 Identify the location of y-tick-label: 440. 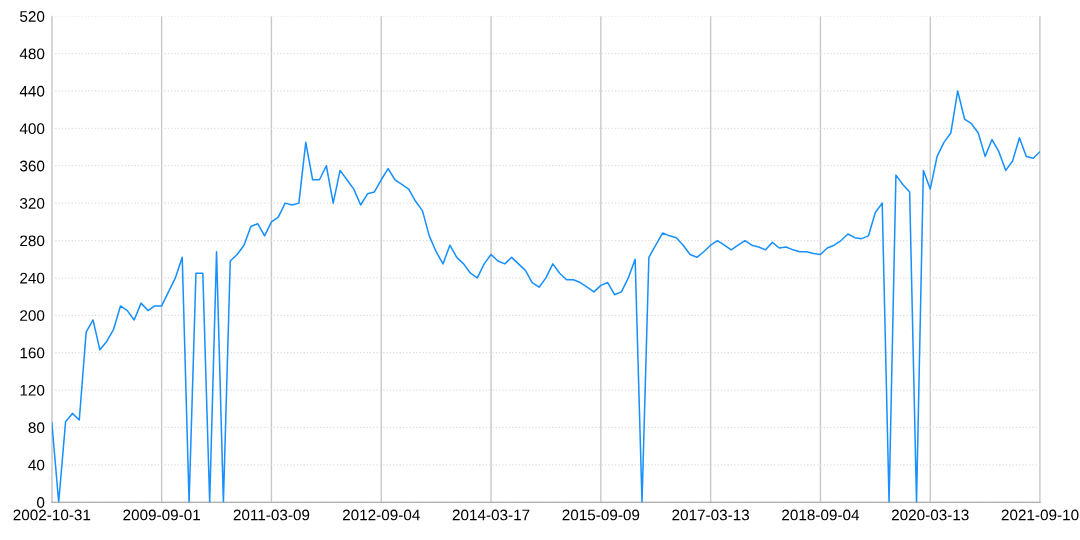
(32, 91).